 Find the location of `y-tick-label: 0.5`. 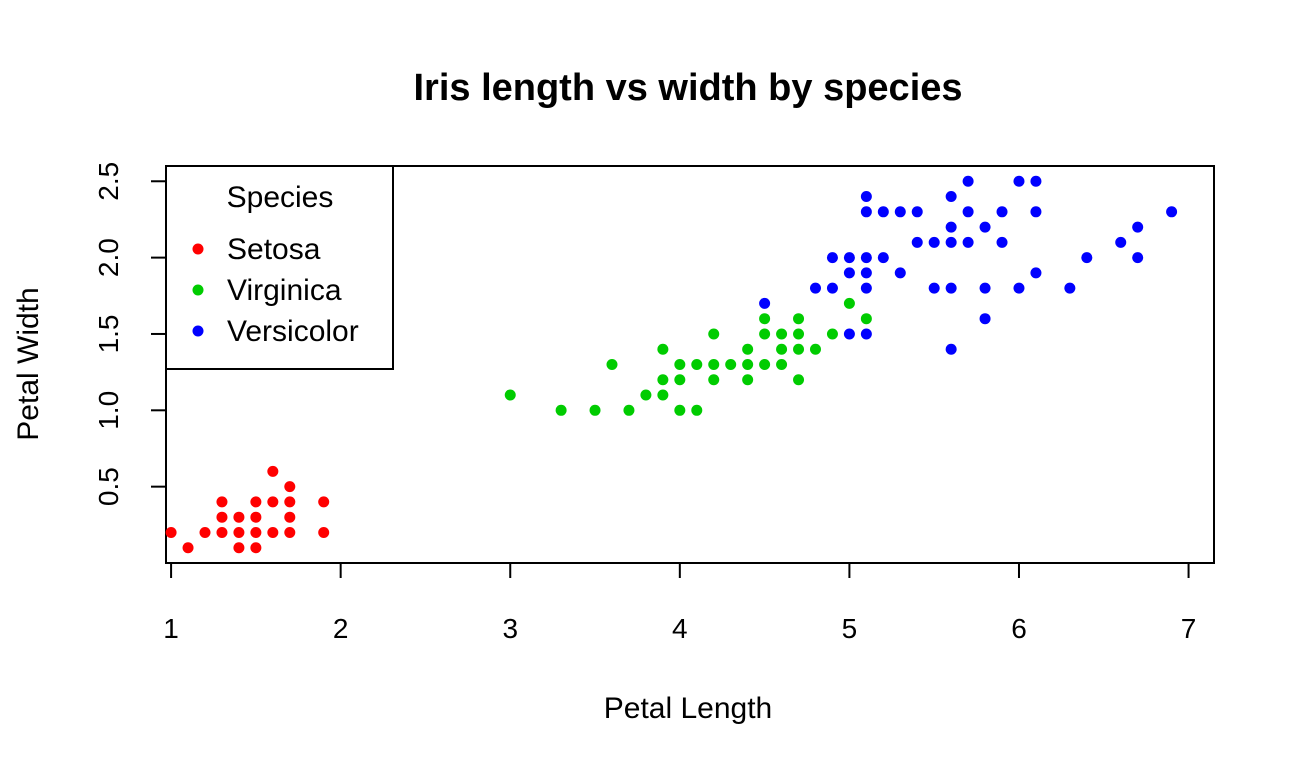

y-tick-label: 0.5 is located at coordinates (108, 486).